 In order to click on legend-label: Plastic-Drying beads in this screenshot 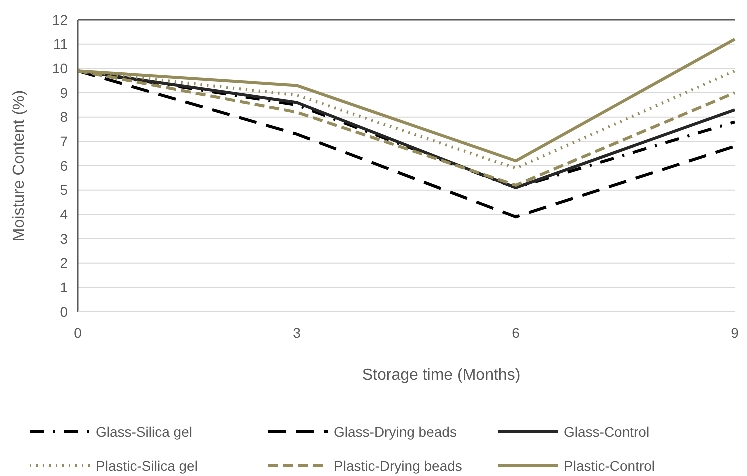, I will do `click(398, 466)`.